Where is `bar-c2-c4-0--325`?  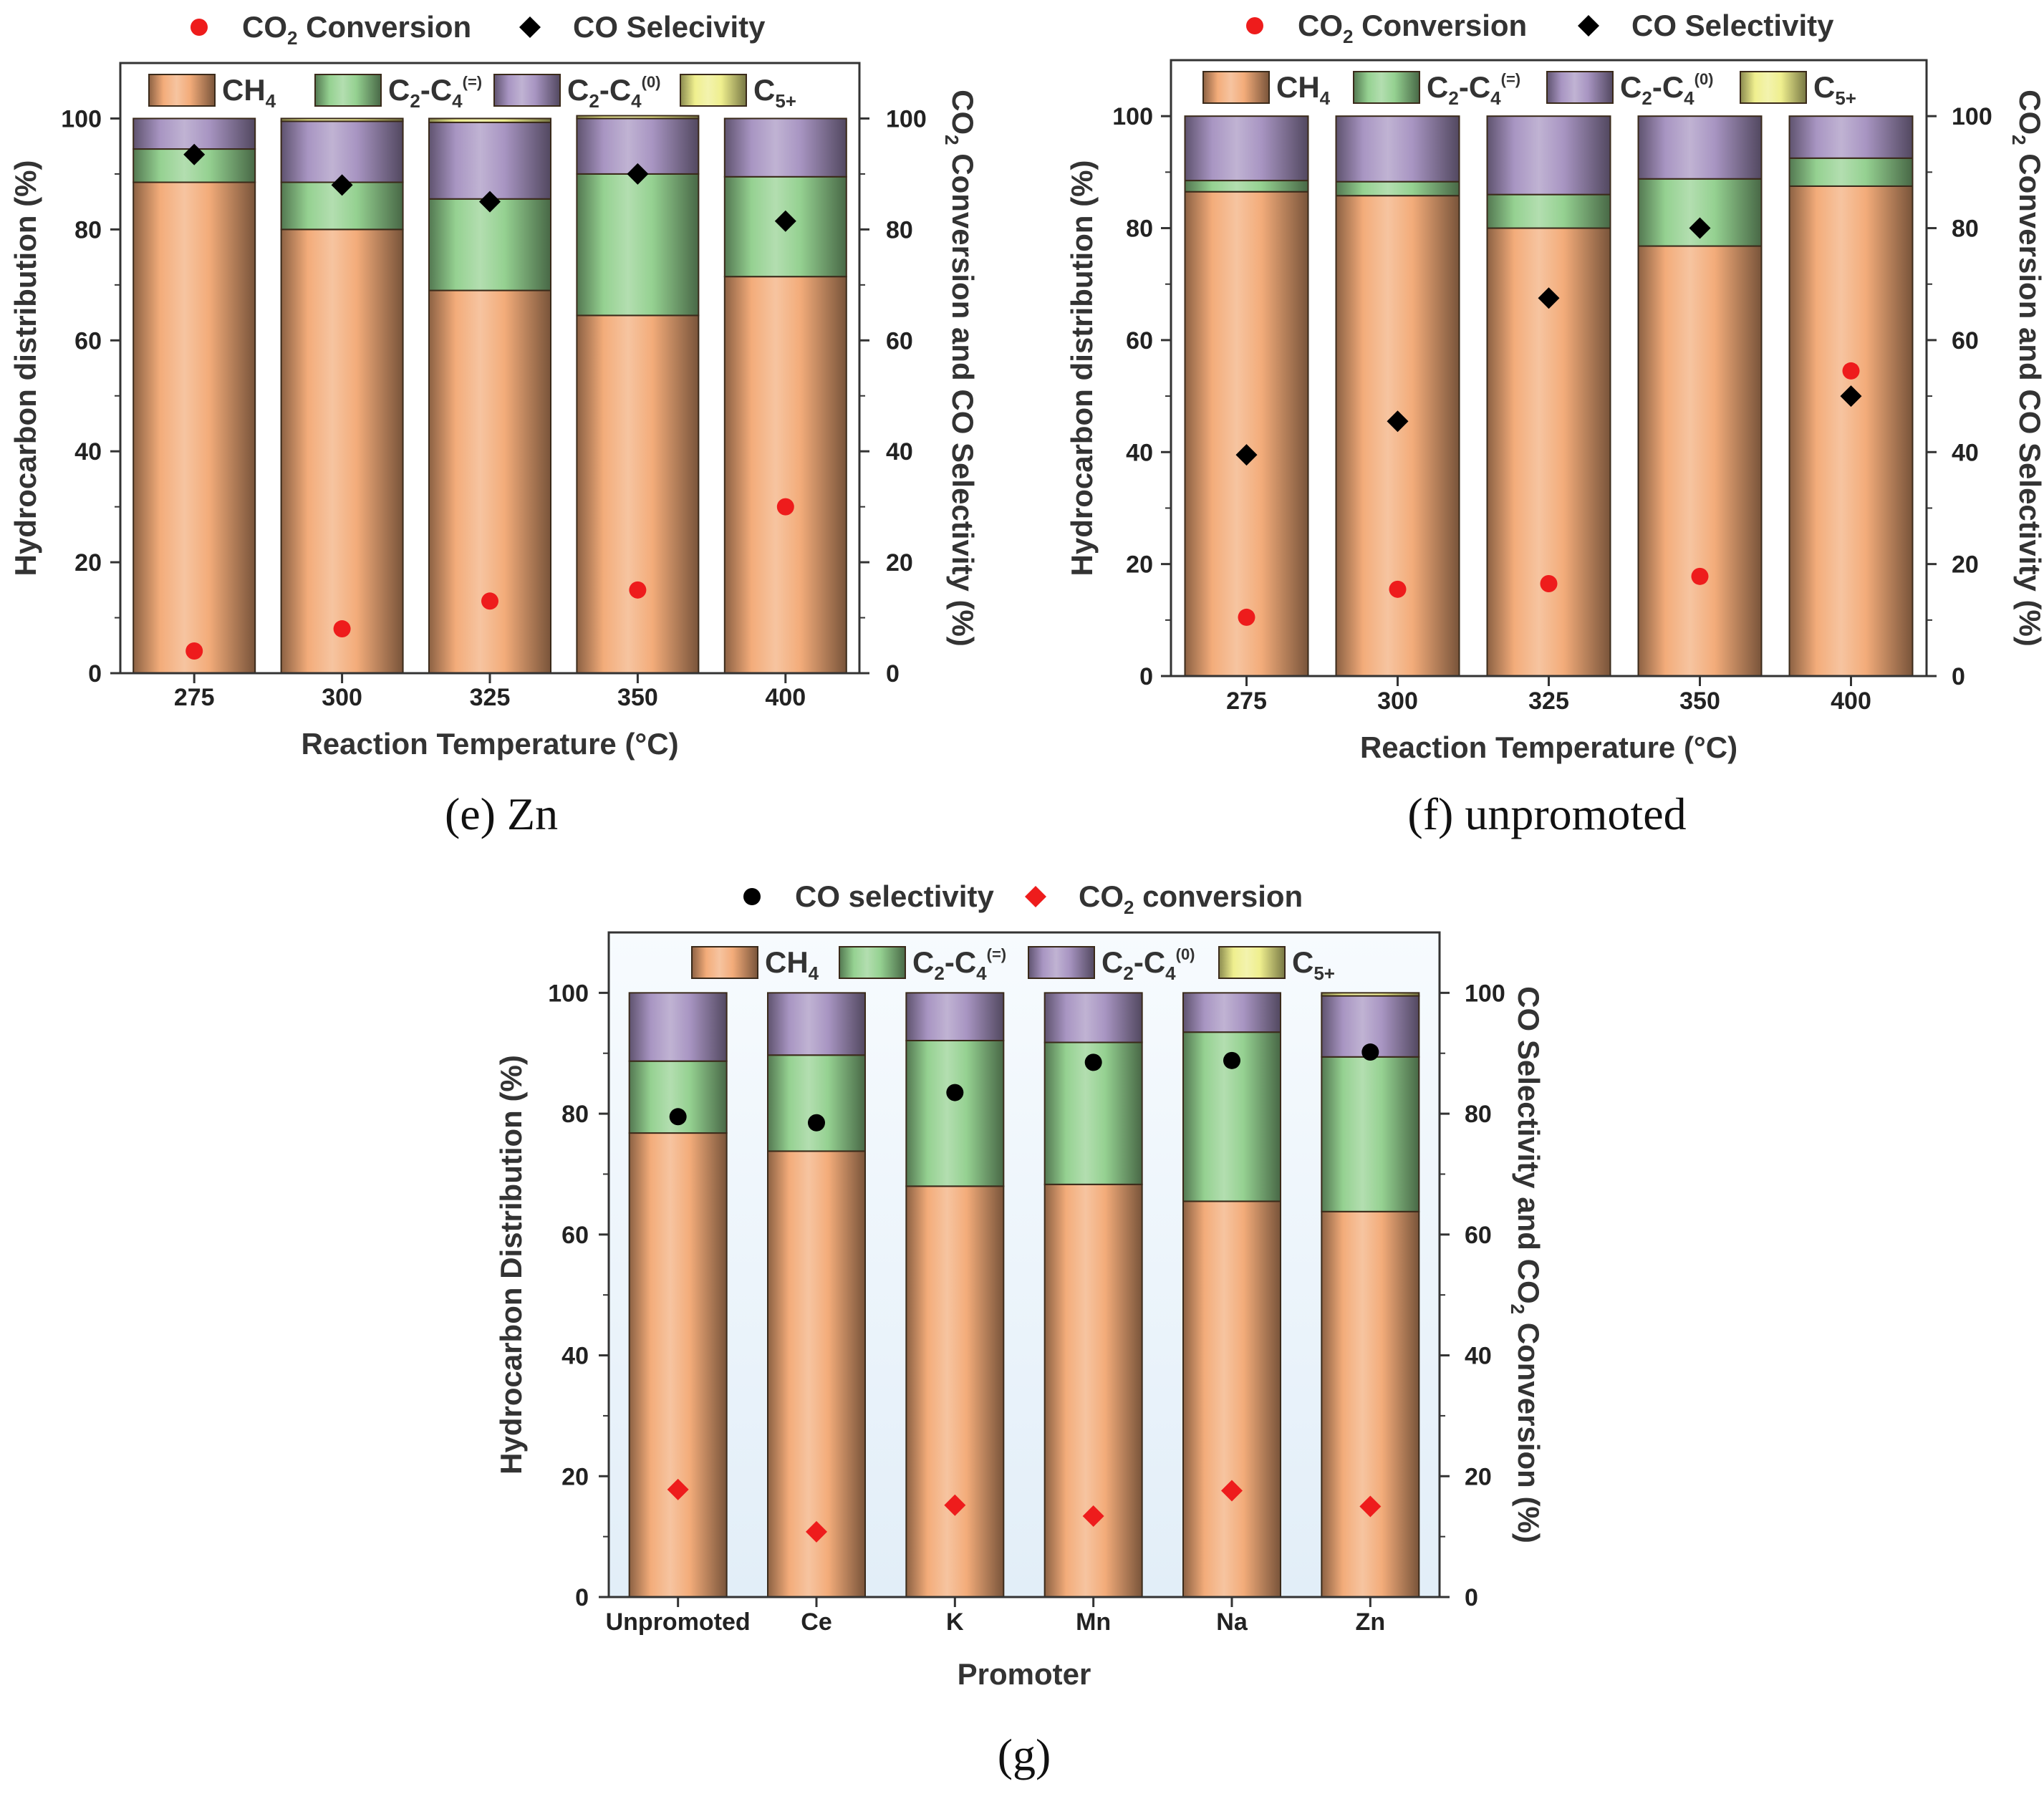 bar-c2-c4-0--325 is located at coordinates (1549, 155).